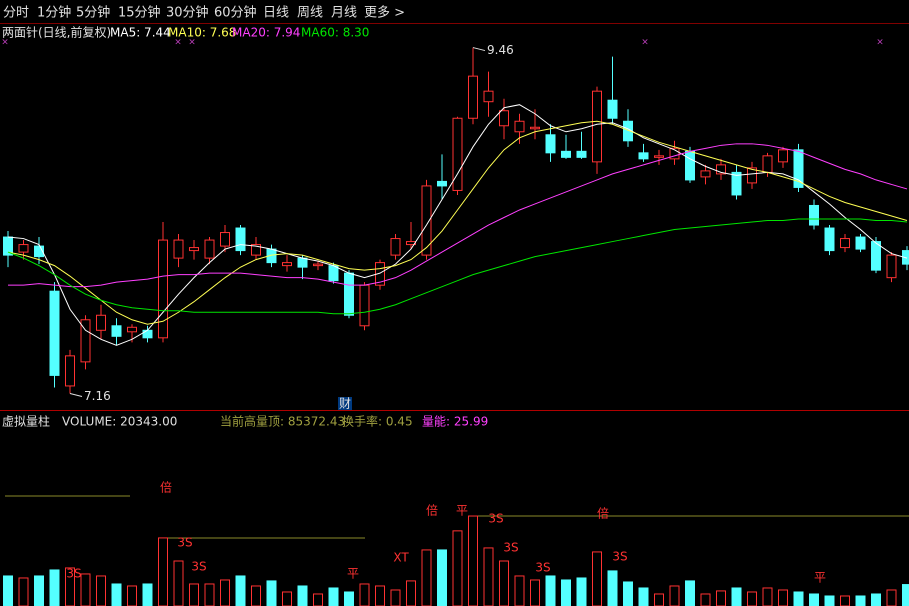 The height and width of the screenshot is (606, 909). I want to click on volume-stat: VOLUME: 20343.00, so click(119, 422).